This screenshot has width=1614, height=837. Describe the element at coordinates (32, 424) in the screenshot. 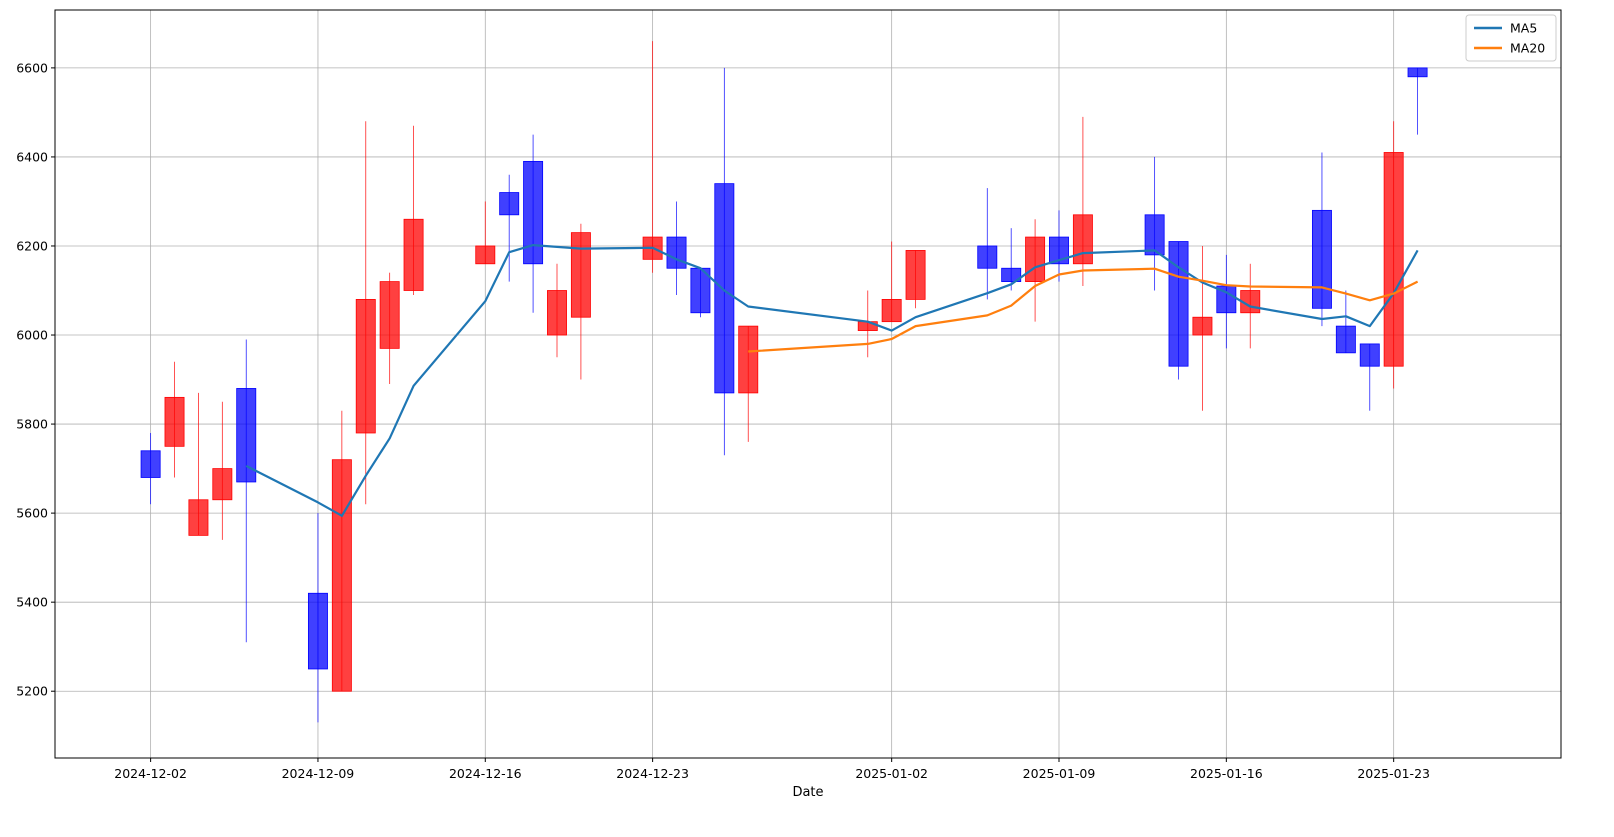

I see `y-tick-label: 5800` at that location.